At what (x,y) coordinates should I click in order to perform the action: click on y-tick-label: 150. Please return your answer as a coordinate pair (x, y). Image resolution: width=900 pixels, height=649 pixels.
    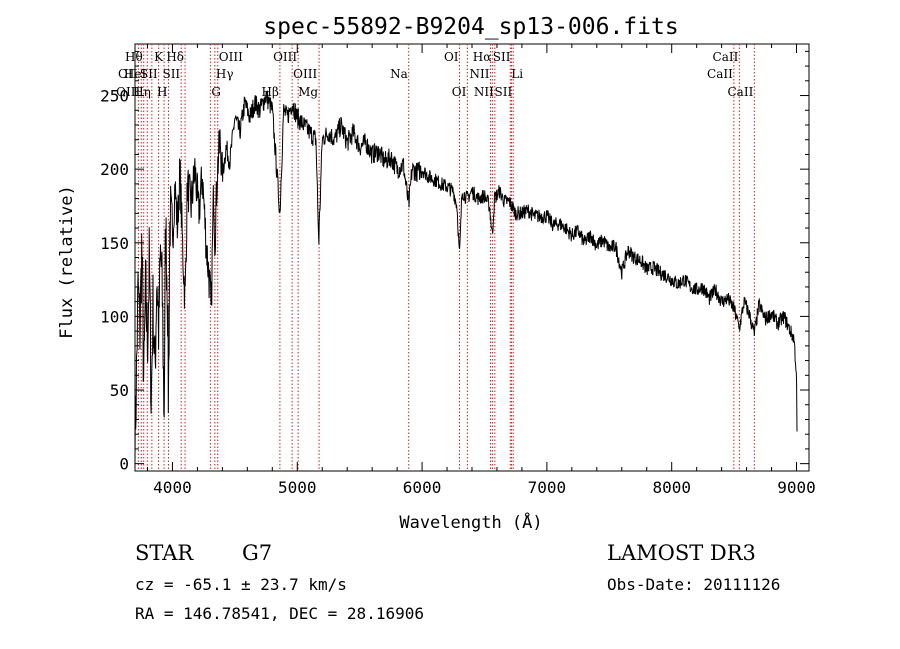
    Looking at the image, I should click on (114, 243).